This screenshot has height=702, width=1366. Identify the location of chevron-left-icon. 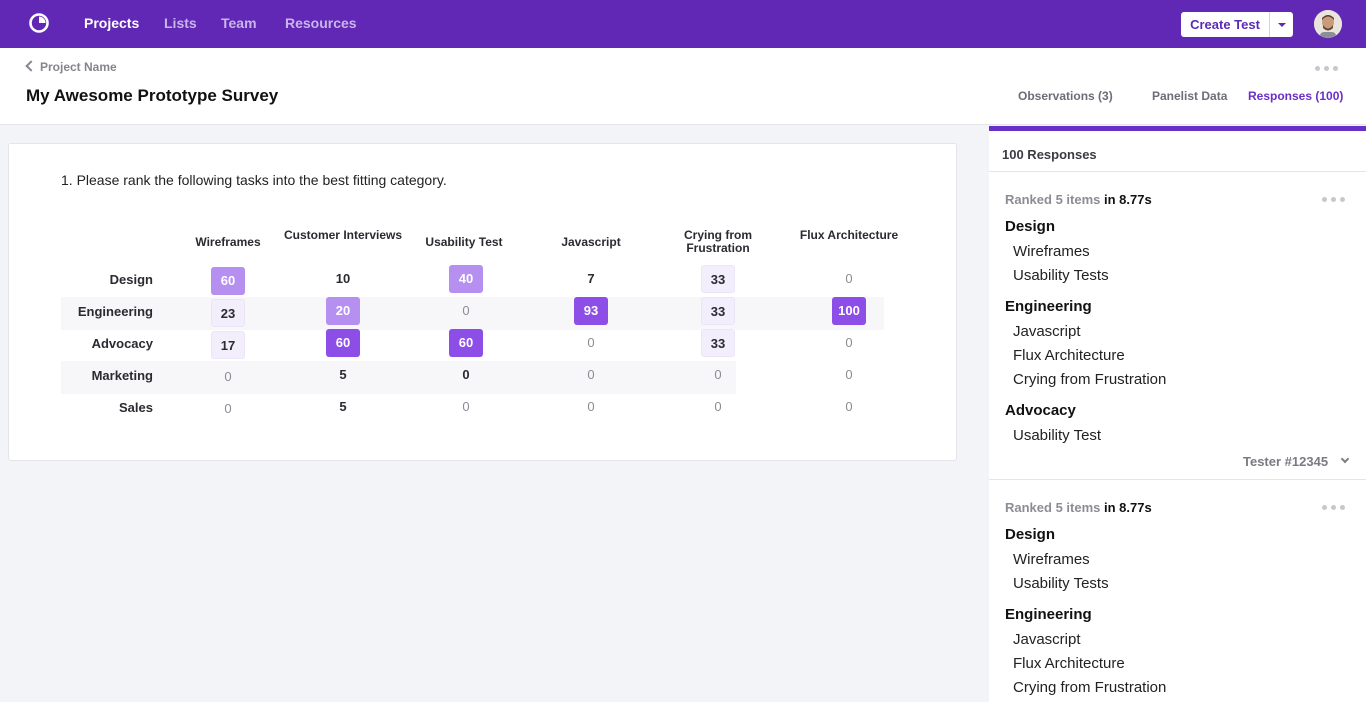
(31, 66).